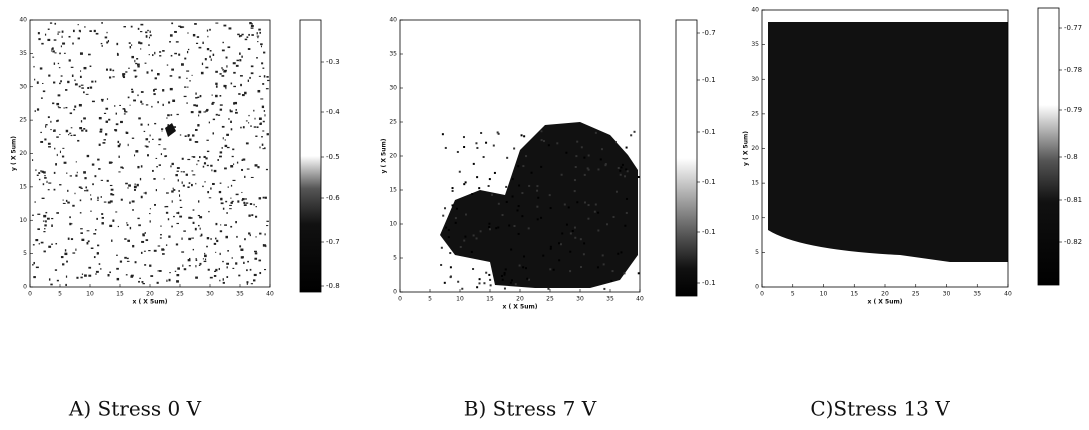 This screenshot has width=1089, height=430. Describe the element at coordinates (180, 294) in the screenshot. I see `x-tick-label: 25` at that location.